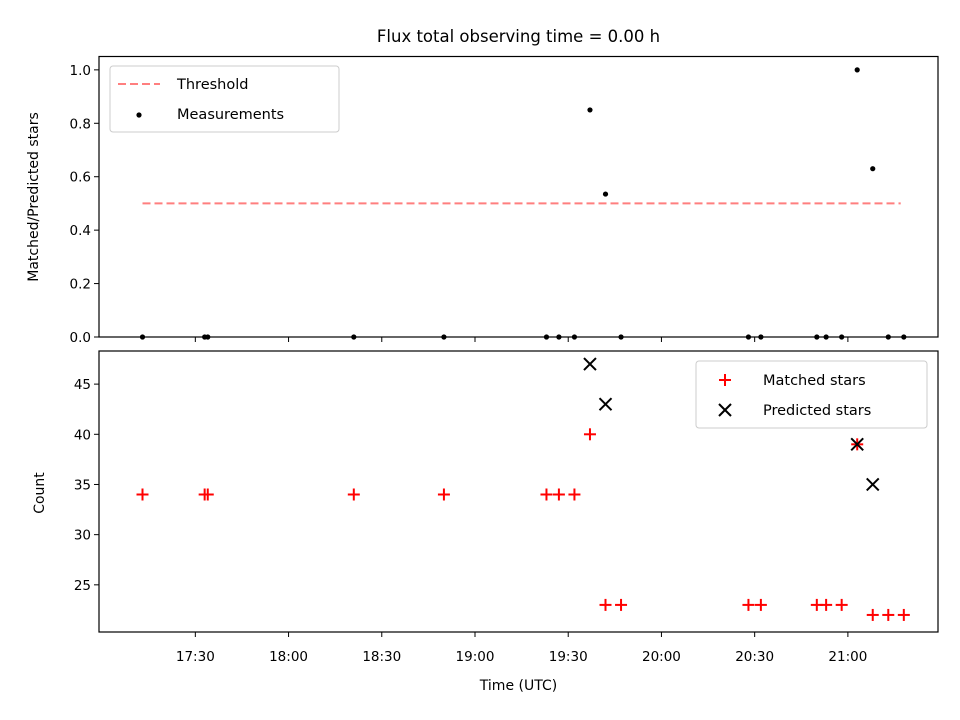  What do you see at coordinates (814, 381) in the screenshot?
I see `matched-legend-label: Matched stars` at bounding box center [814, 381].